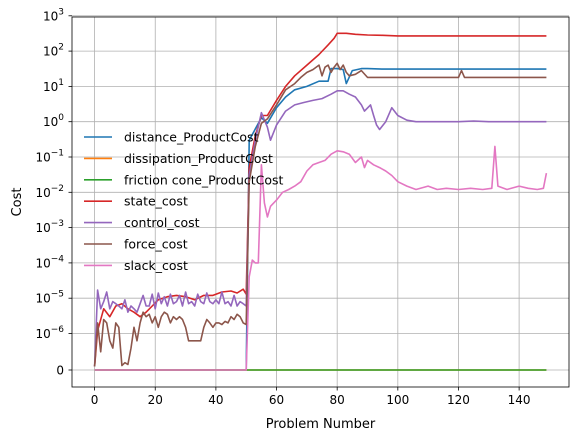 The height and width of the screenshot is (440, 578). Describe the element at coordinates (60, 371) in the screenshot. I see `y-tick-label: 0` at that location.